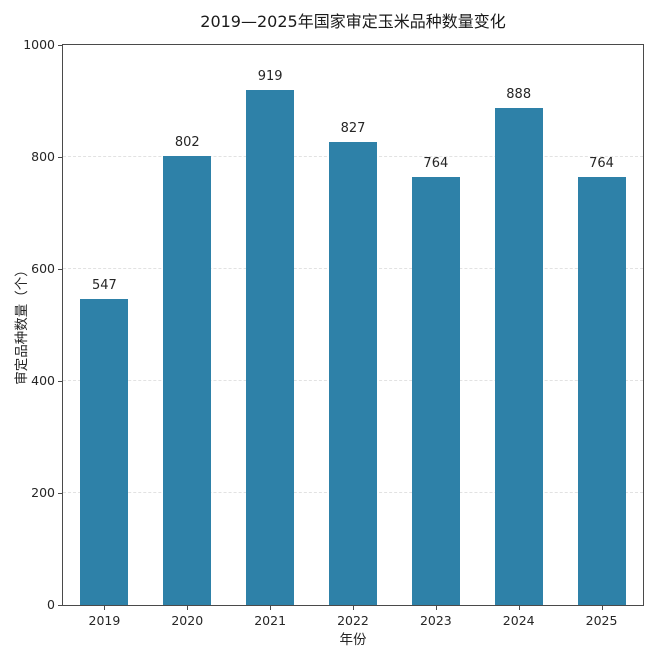 The height and width of the screenshot is (651, 650). I want to click on bar-value-label: 919, so click(270, 77).